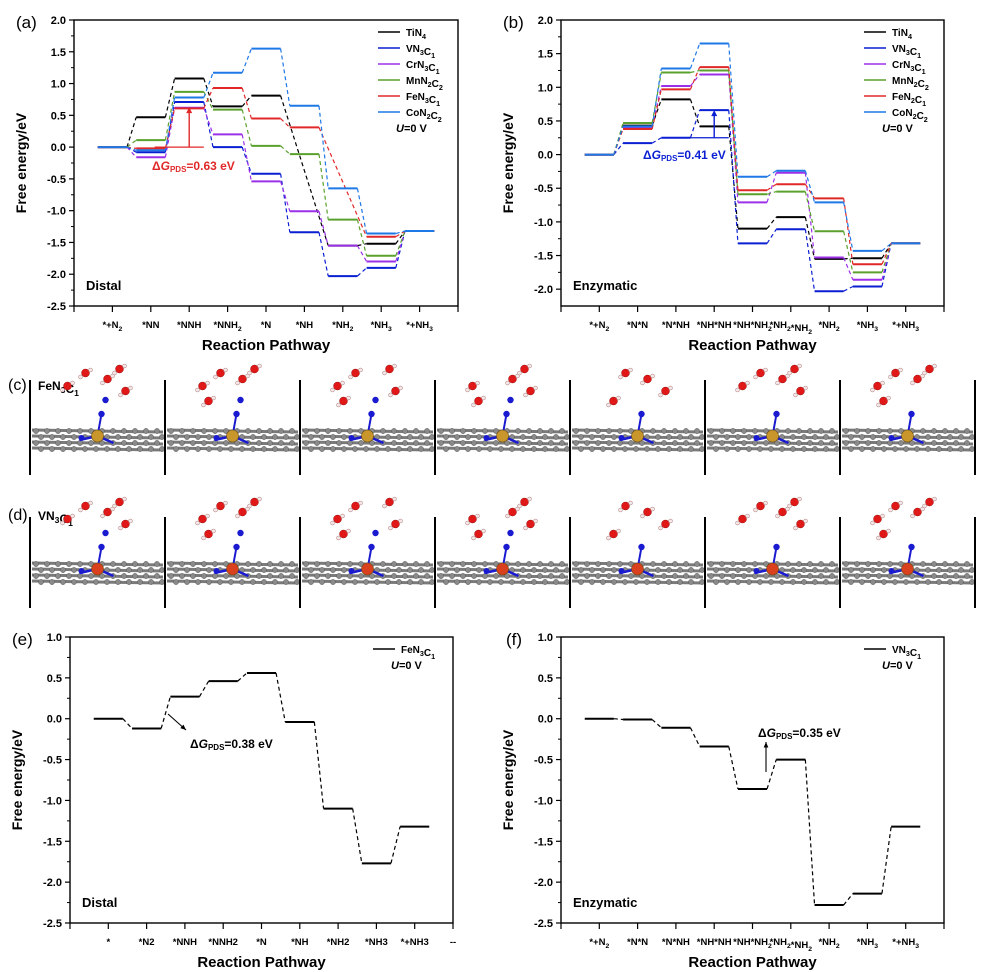  Describe the element at coordinates (54, 638) in the screenshot. I see `y-tick-label: 1.0` at that location.